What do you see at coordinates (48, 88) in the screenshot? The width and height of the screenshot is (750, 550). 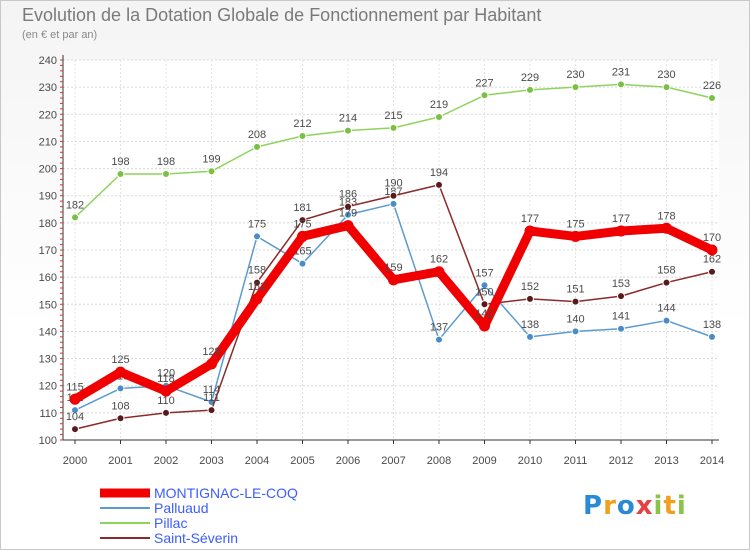 I see `y-tick-label: 230` at bounding box center [48, 88].